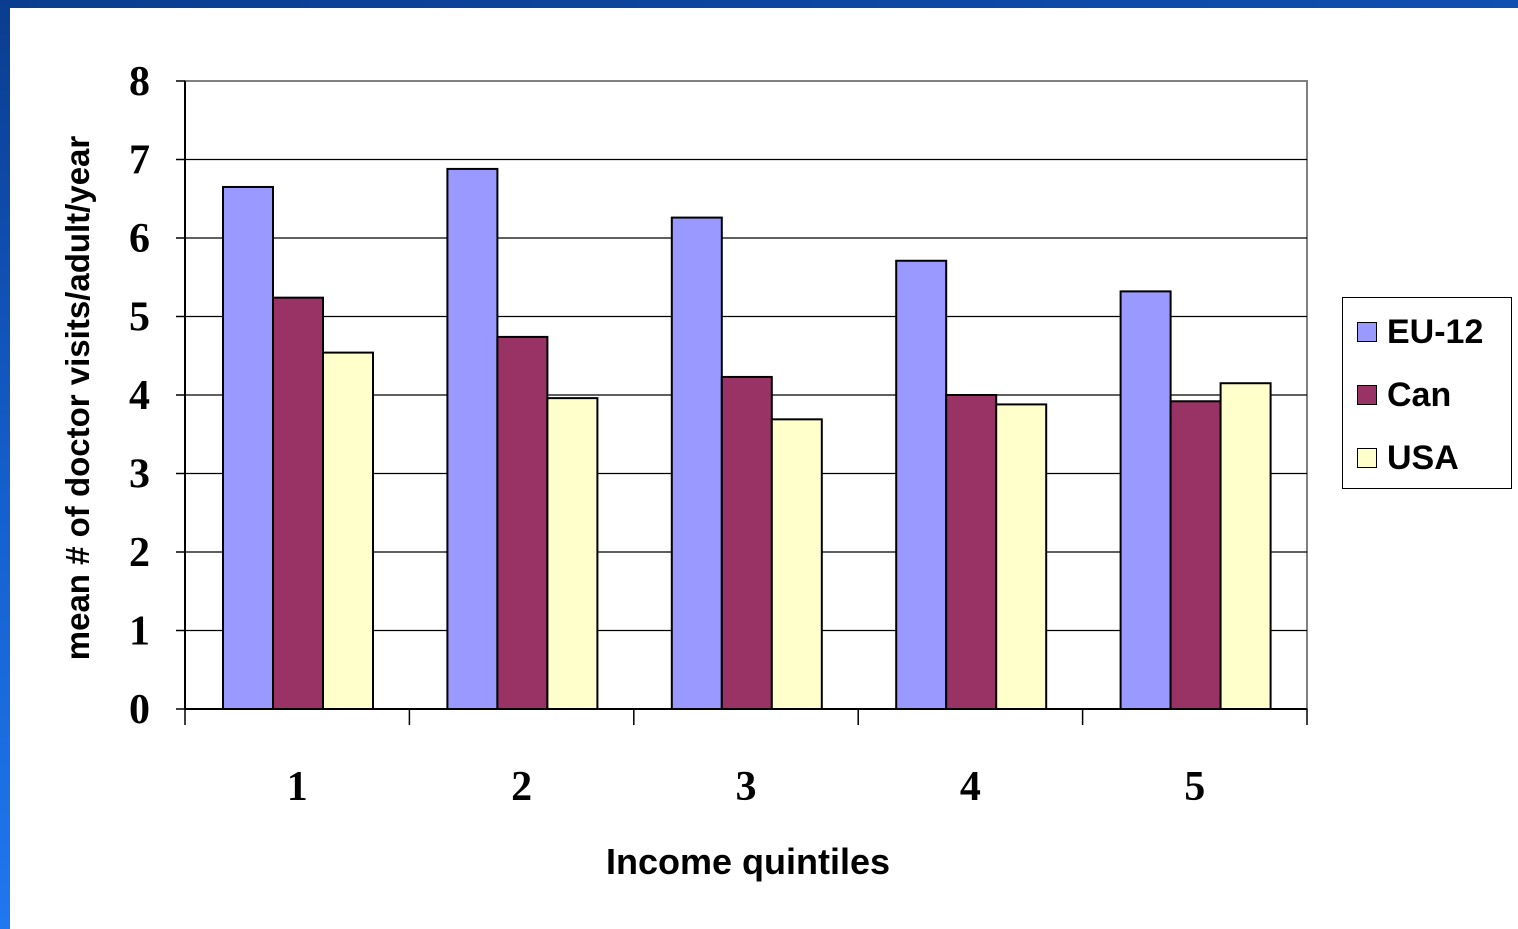 The image size is (1518, 929). I want to click on bar-usa-q4, so click(1021, 556).